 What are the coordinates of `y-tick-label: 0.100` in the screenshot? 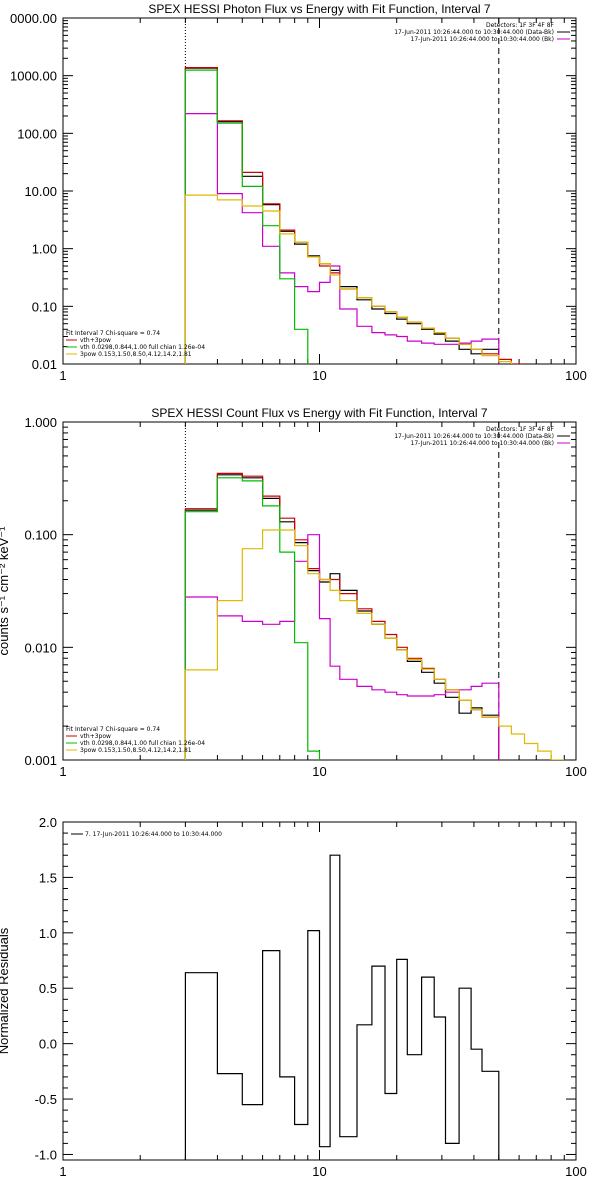 It's located at (40, 535).